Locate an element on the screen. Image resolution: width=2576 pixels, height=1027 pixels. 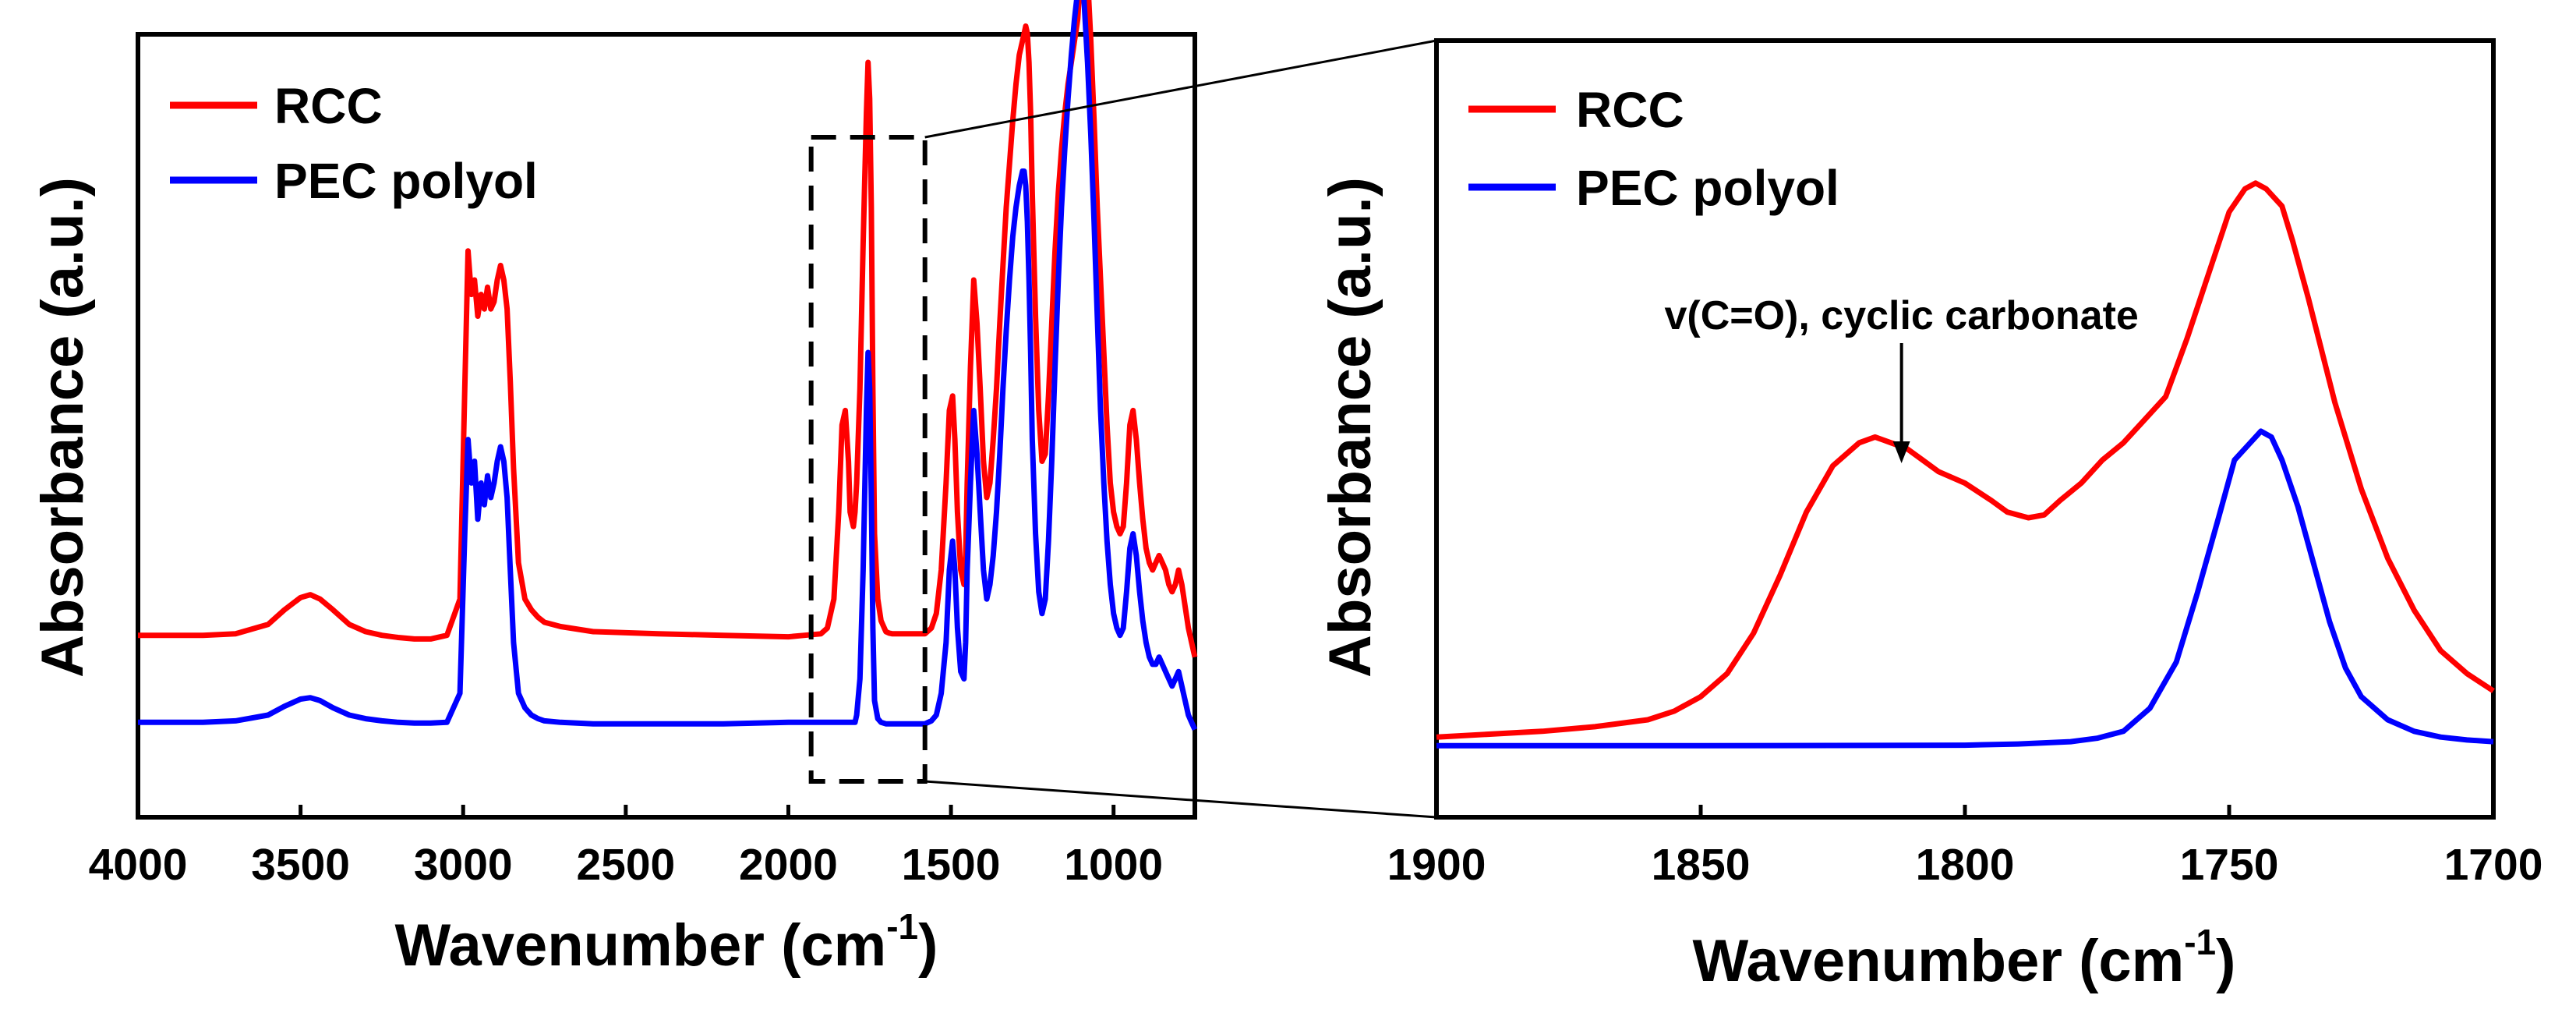
right-x-axis-title-sup: -1 is located at coordinates (2200, 942).